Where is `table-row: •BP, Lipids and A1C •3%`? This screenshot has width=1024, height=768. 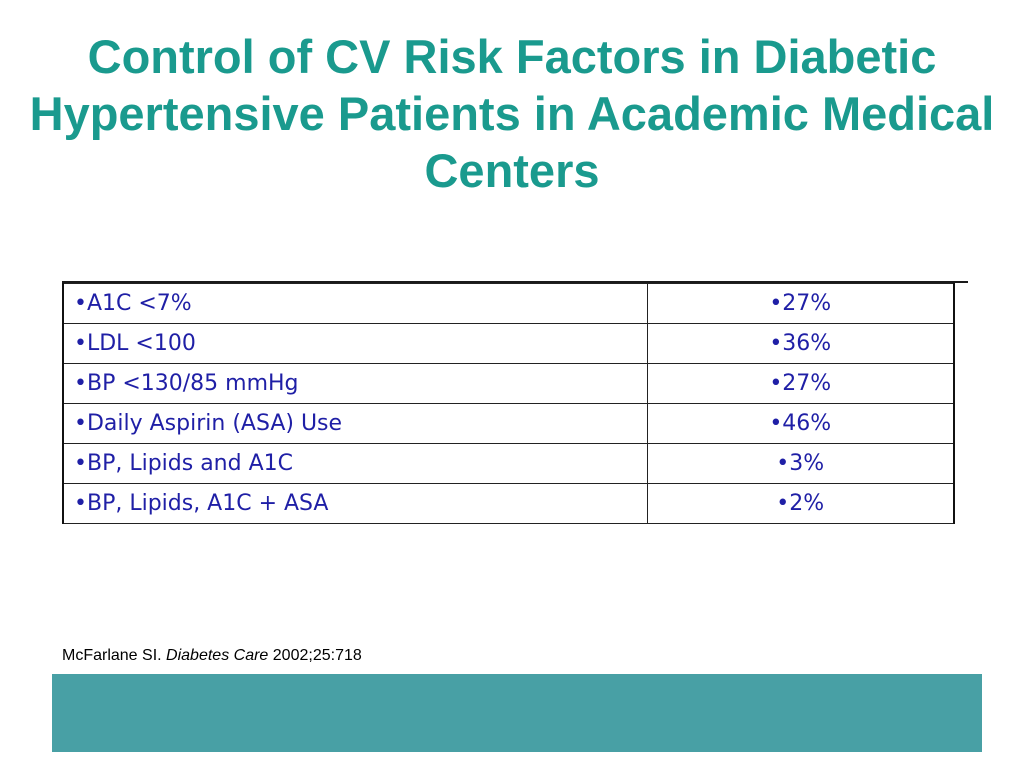
table-row: •BP, Lipids and A1C •3% is located at coordinates (508, 463).